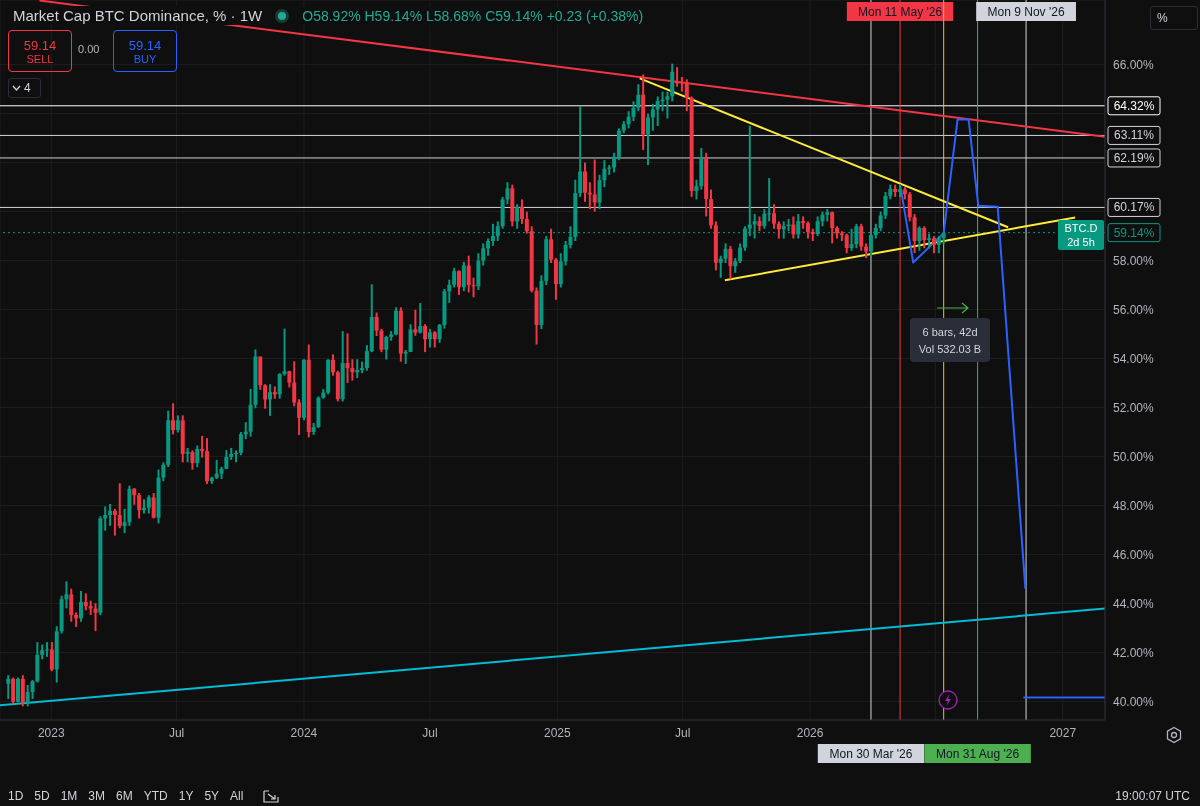  I want to click on annotation: 4, so click(27, 88).